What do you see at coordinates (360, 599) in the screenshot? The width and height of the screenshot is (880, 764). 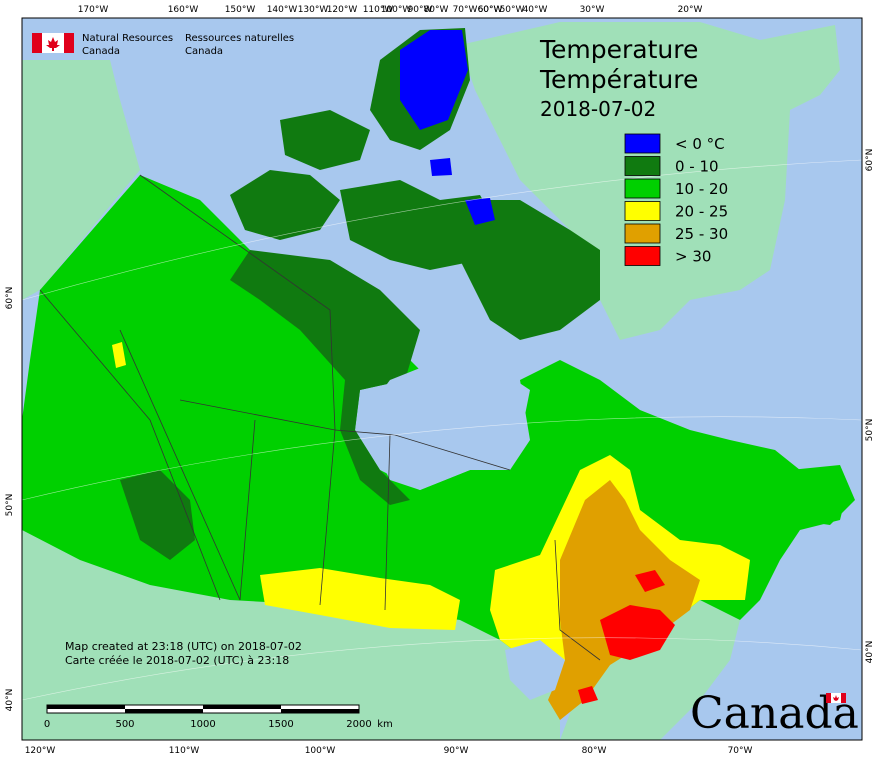 I see `prairie-warm` at bounding box center [360, 599].